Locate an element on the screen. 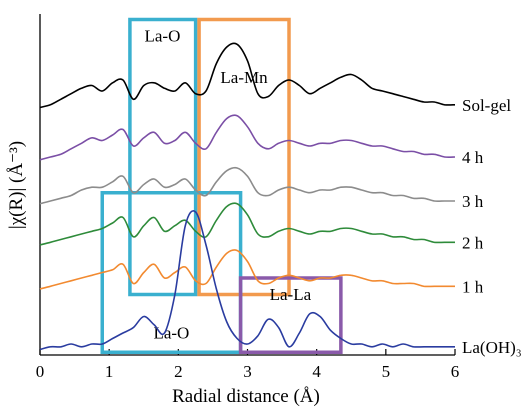 The image size is (528, 410). region-label-la-la-3: La-La is located at coordinates (291, 294).